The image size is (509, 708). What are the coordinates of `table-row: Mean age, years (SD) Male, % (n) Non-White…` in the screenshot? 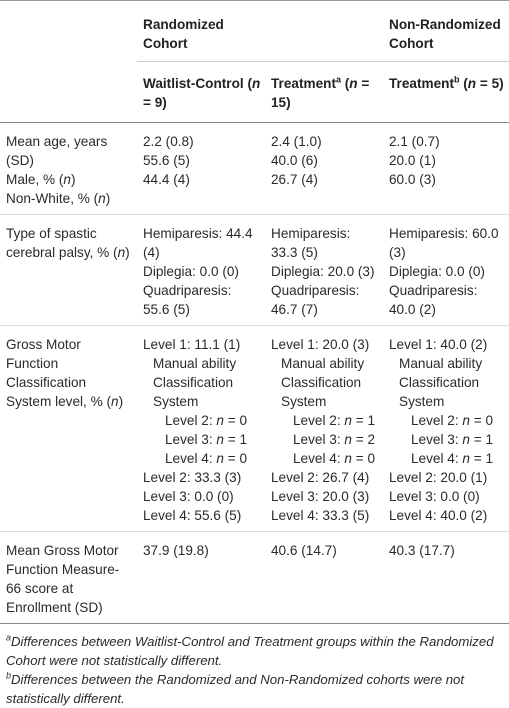 It's located at (254, 168).